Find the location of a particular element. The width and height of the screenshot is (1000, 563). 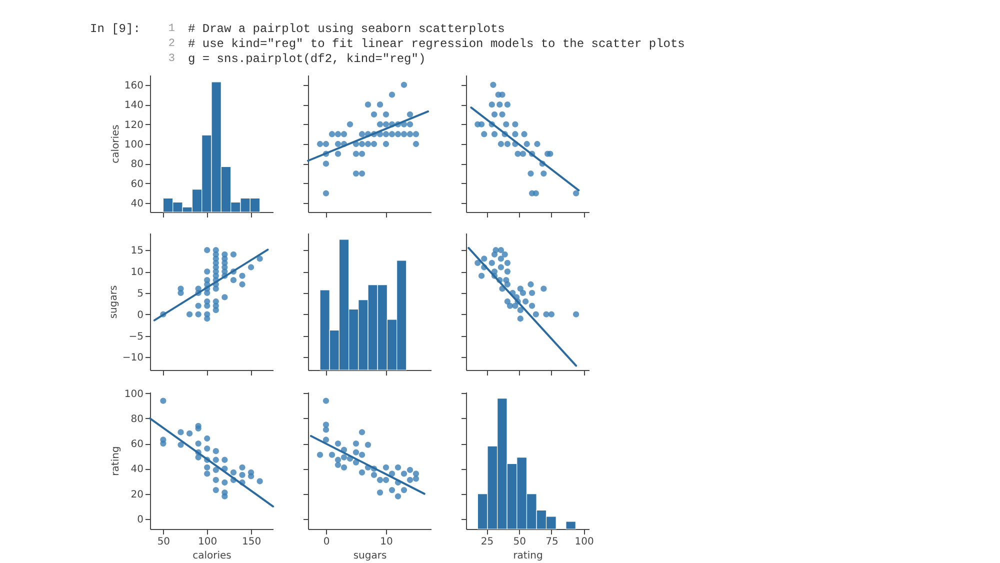

y-tick-label: 20 is located at coordinates (137, 494).